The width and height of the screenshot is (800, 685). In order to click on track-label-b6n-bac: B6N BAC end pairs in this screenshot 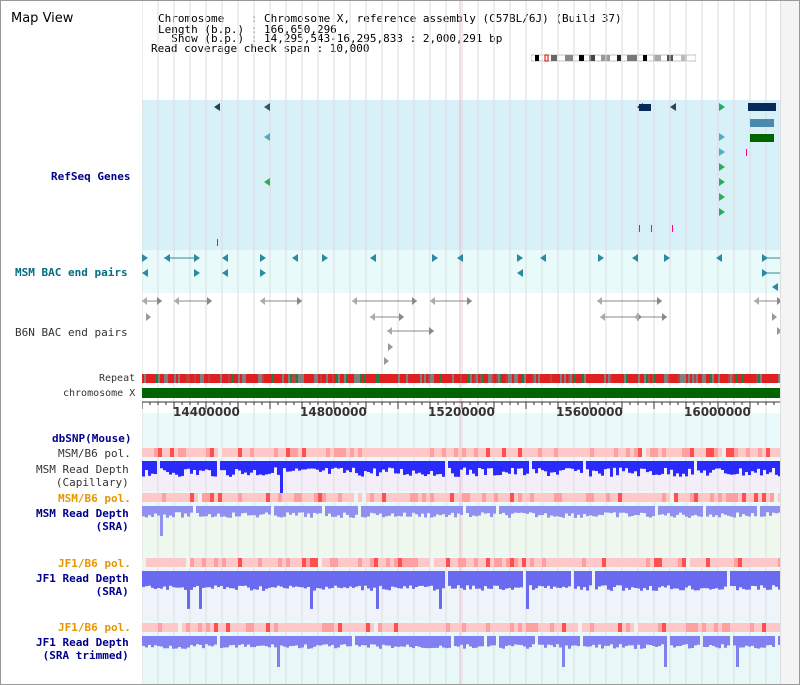, I will do `click(71, 332)`.